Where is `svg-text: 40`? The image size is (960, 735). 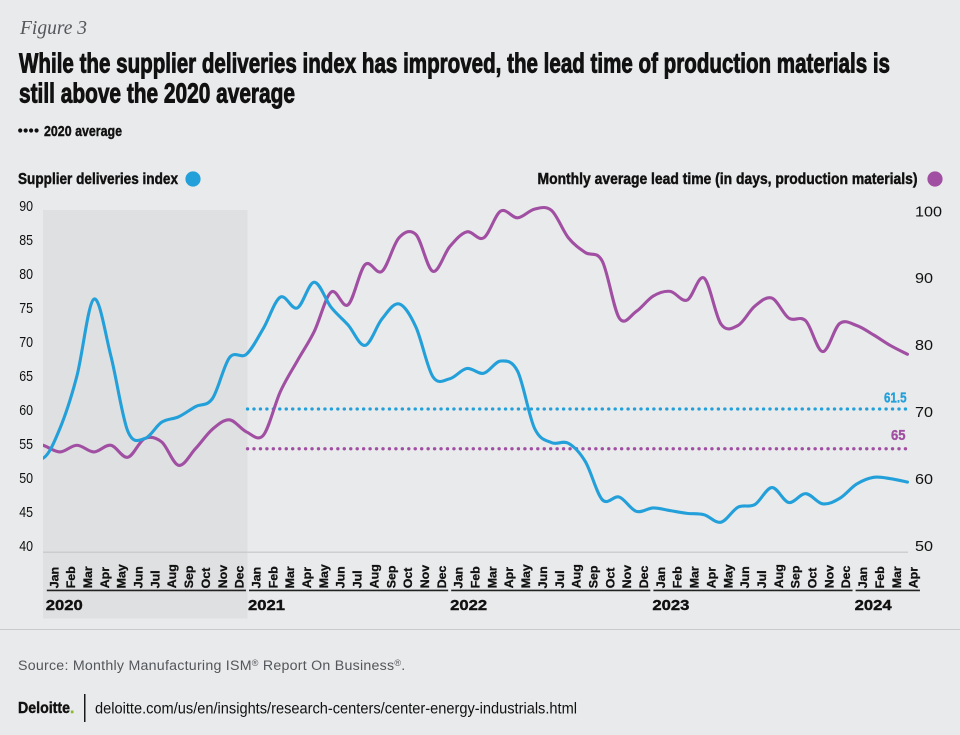
svg-text: 40 is located at coordinates (26, 547).